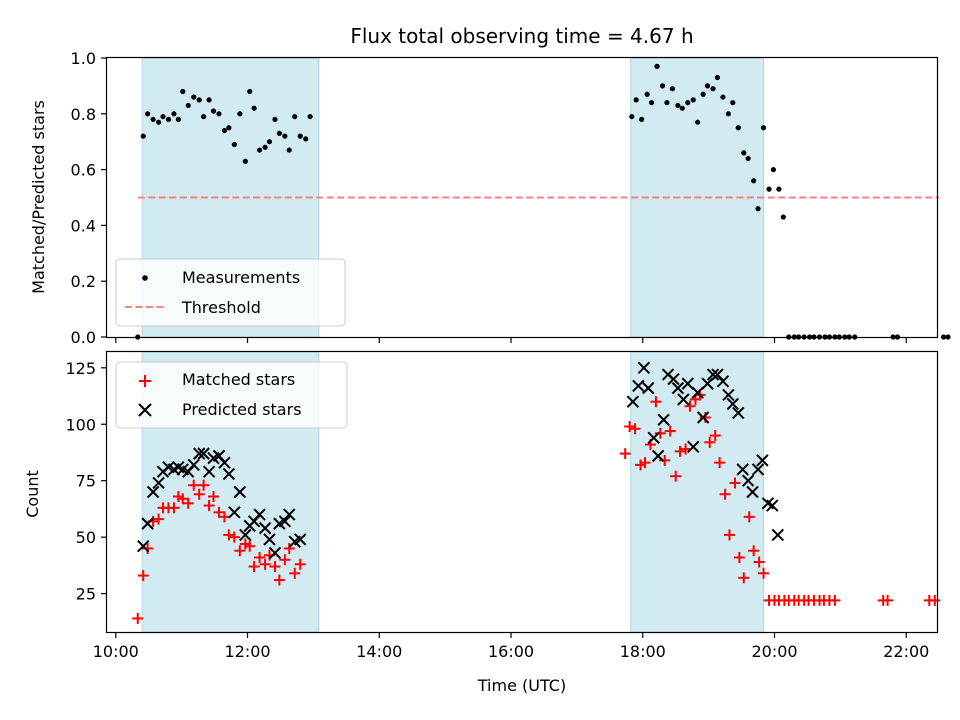  Describe the element at coordinates (230, 292) in the screenshot. I see `ratio-legend: Measurements Threshold` at that location.